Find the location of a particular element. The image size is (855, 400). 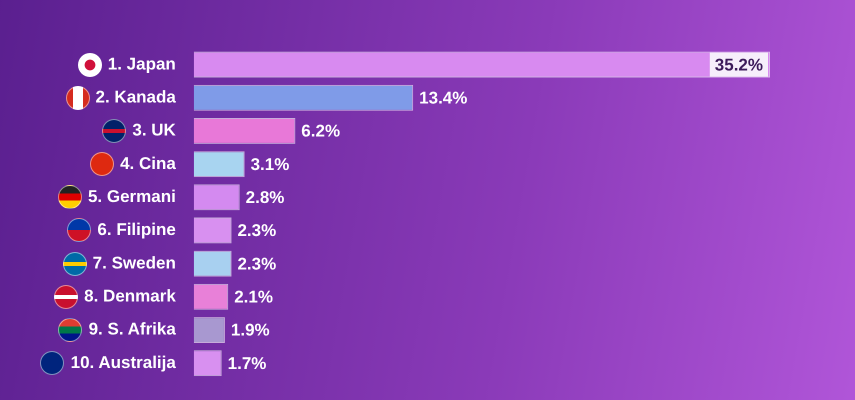

y-tick-label: 6. Filipine is located at coordinates (136, 230).